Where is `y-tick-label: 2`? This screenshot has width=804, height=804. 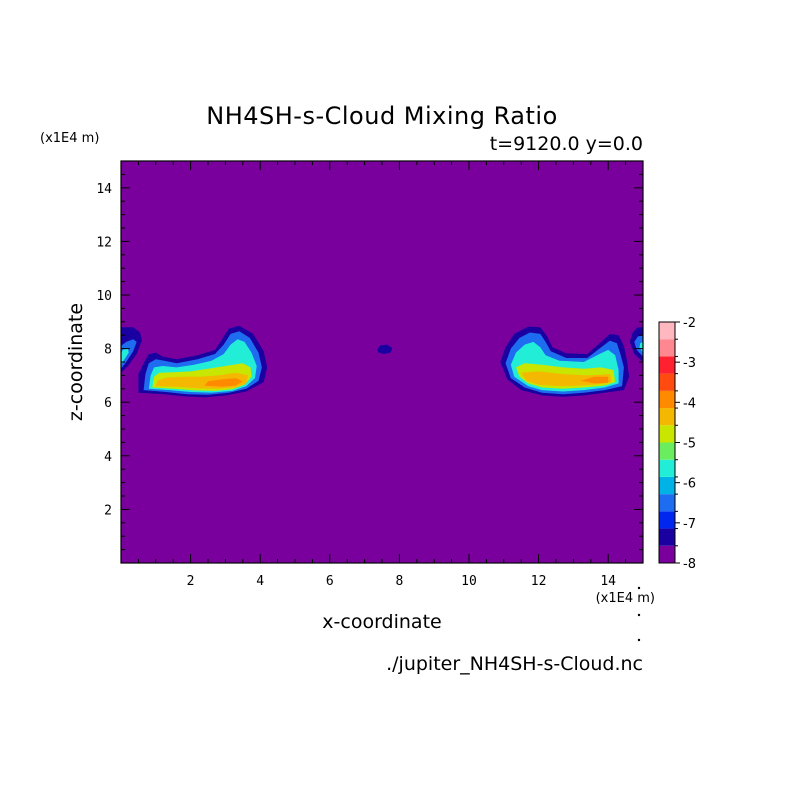
y-tick-label: 2 is located at coordinates (108, 510).